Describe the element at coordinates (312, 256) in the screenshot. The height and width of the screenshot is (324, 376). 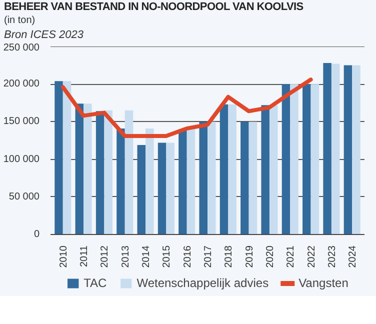
I see `x-tick-label: 2022` at that location.